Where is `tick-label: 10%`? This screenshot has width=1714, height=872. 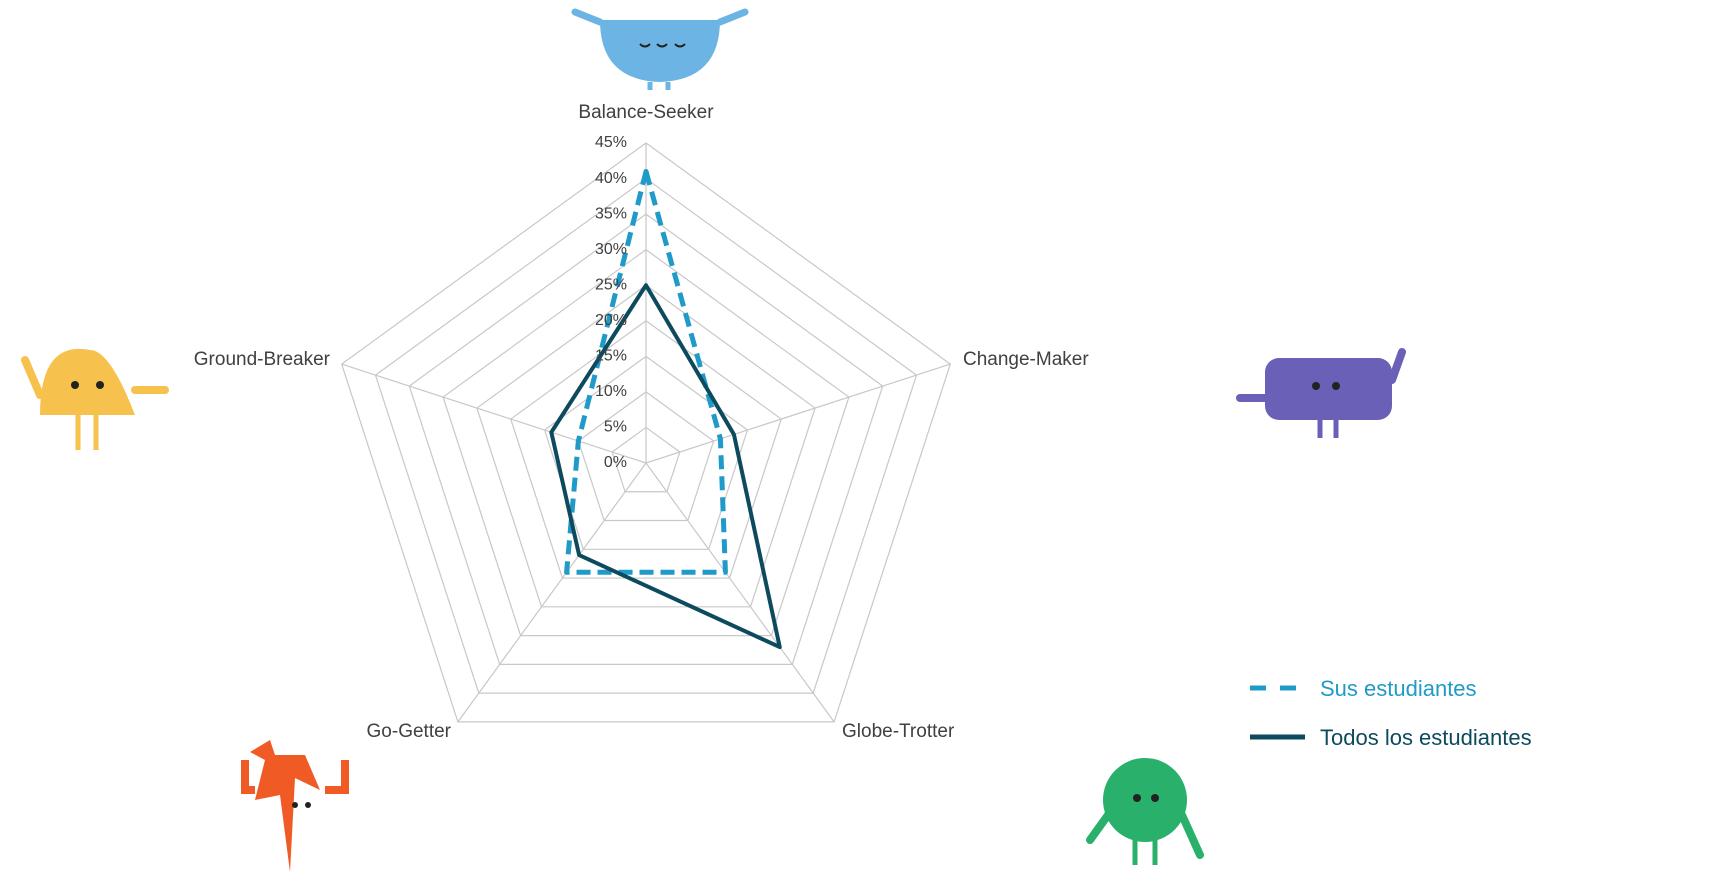 tick-label: 10% is located at coordinates (611, 391).